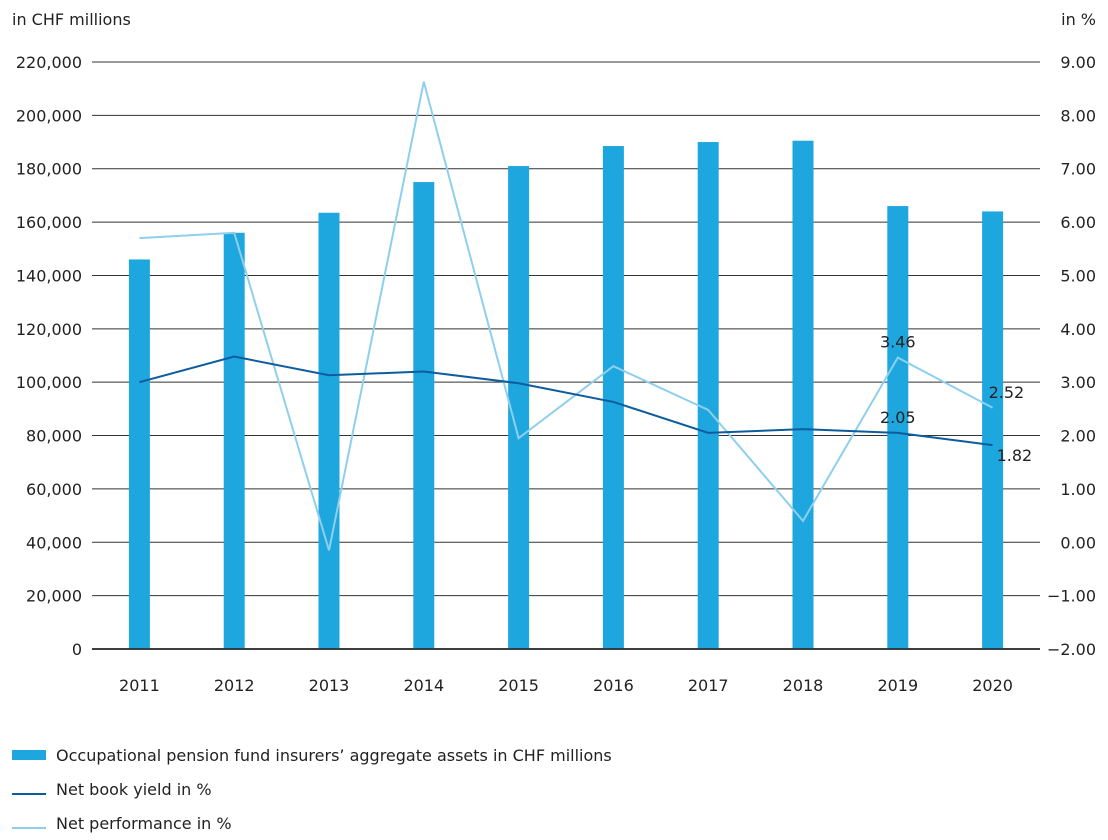 Image resolution: width=1108 pixels, height=840 pixels. What do you see at coordinates (1071, 596) in the screenshot?
I see `right-tick-label: −1.00` at bounding box center [1071, 596].